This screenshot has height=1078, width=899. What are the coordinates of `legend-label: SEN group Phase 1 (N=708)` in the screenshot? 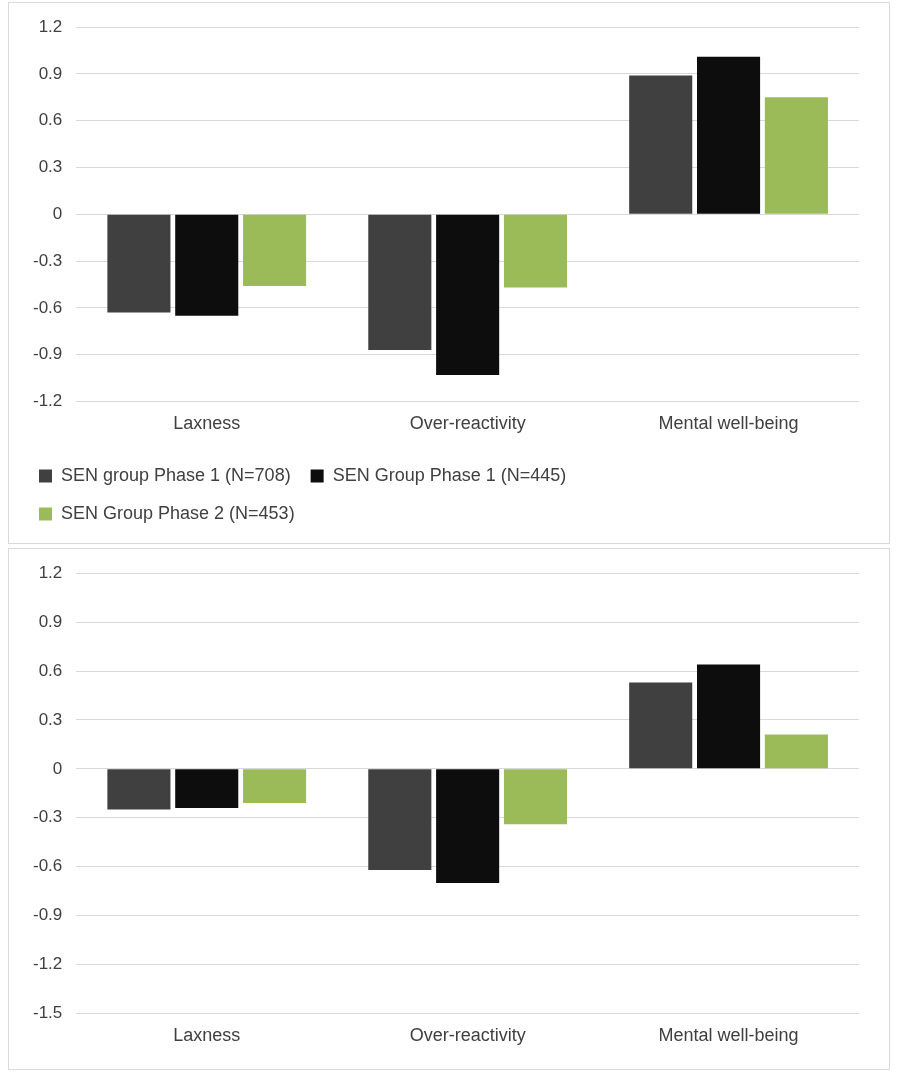 It's located at (176, 474).